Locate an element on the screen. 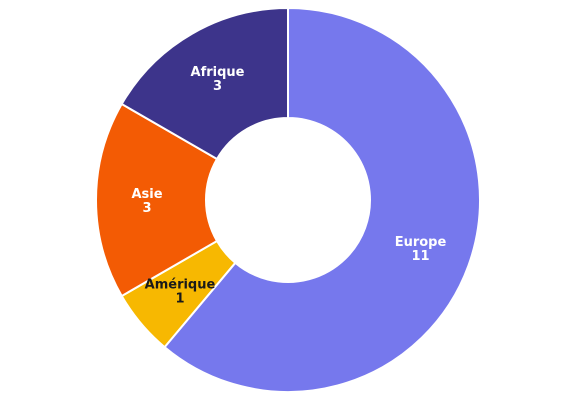 Image resolution: width=576 pixels, height=400 pixels. slice-value-label: 1 is located at coordinates (179, 299).